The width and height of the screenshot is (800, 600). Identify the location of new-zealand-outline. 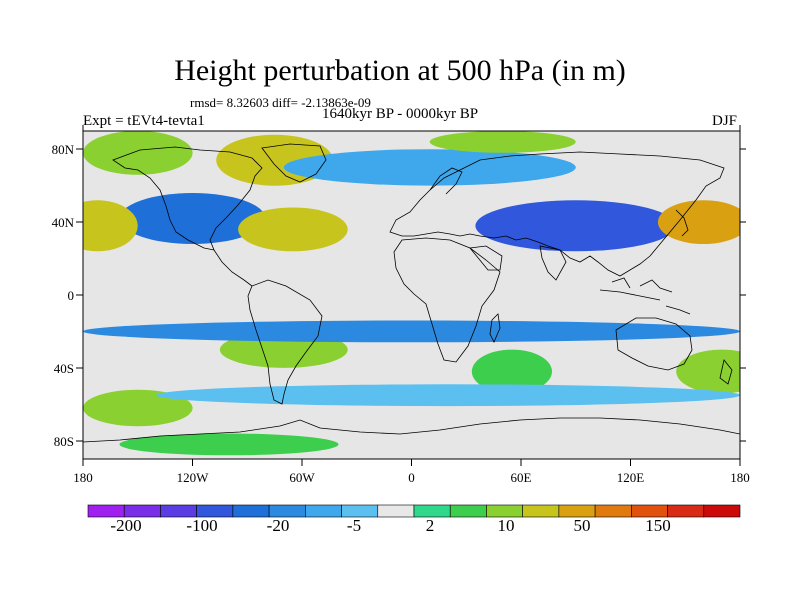
(726, 372).